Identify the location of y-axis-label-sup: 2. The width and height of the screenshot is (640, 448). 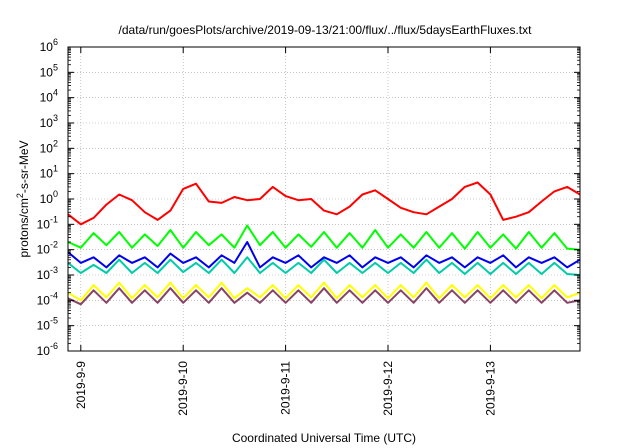
(20, 195).